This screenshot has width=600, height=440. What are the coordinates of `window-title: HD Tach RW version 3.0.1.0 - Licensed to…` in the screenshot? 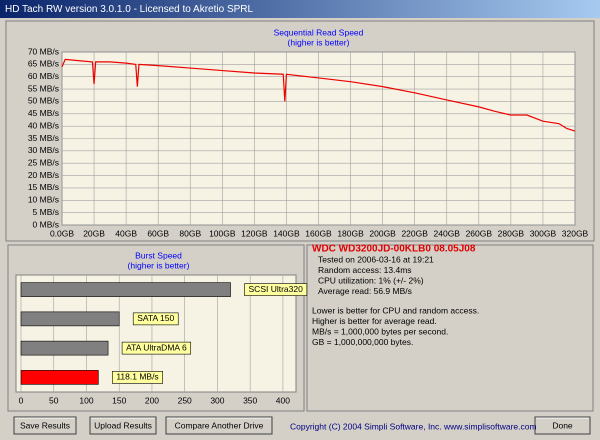 It's located at (129, 9).